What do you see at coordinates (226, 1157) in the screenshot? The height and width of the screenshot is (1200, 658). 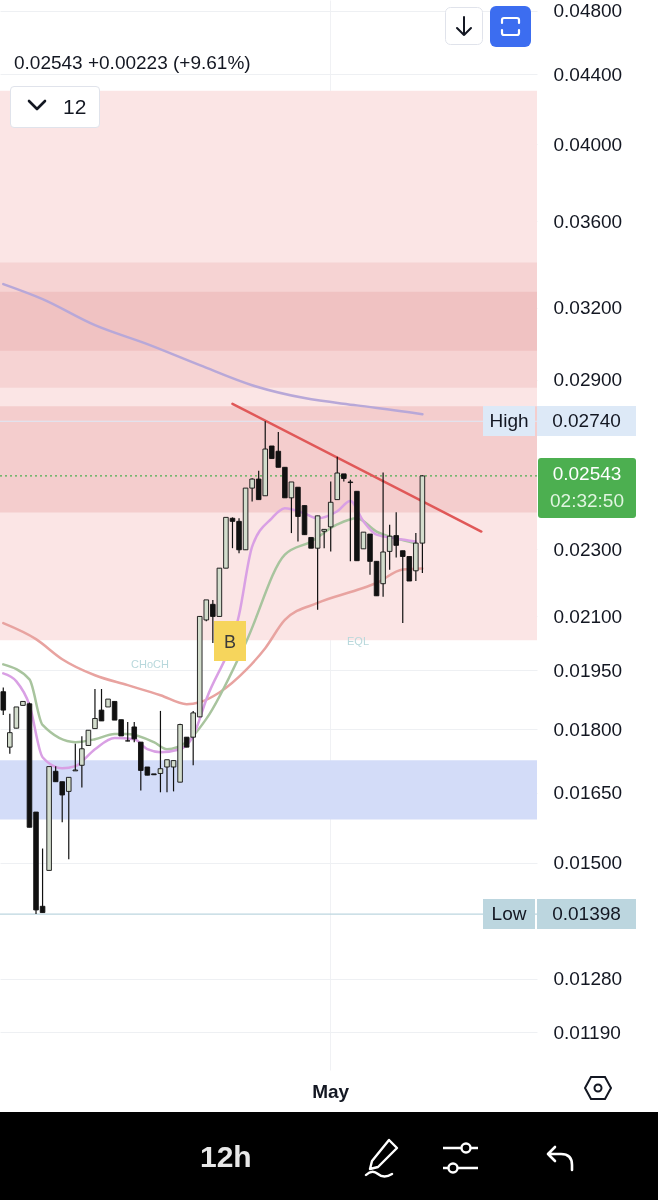 I see `text: 12h` at bounding box center [226, 1157].